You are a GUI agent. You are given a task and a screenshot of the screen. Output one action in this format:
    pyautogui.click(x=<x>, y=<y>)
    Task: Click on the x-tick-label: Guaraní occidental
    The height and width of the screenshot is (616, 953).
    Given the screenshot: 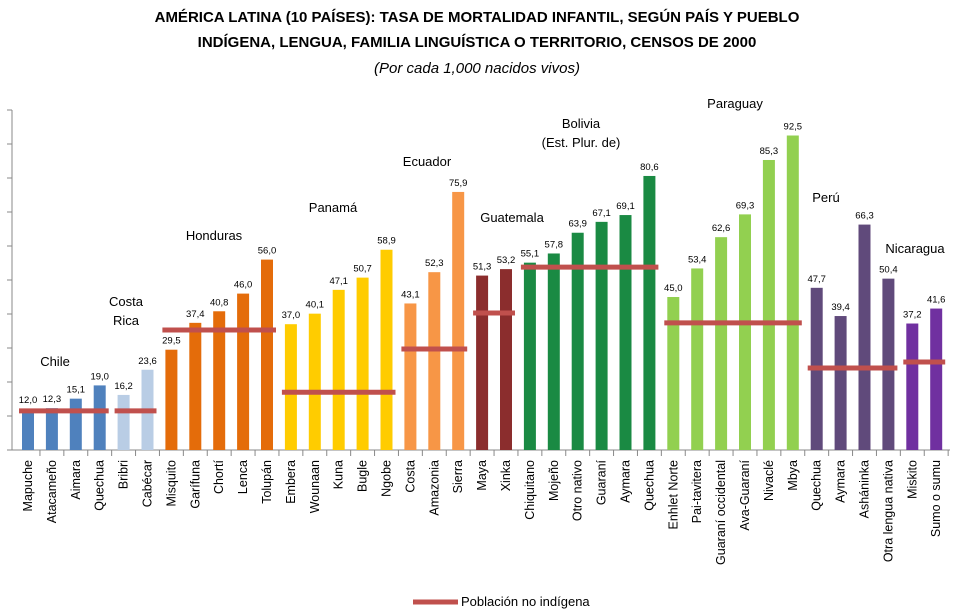 What is the action you would take?
    pyautogui.click(x=721, y=512)
    